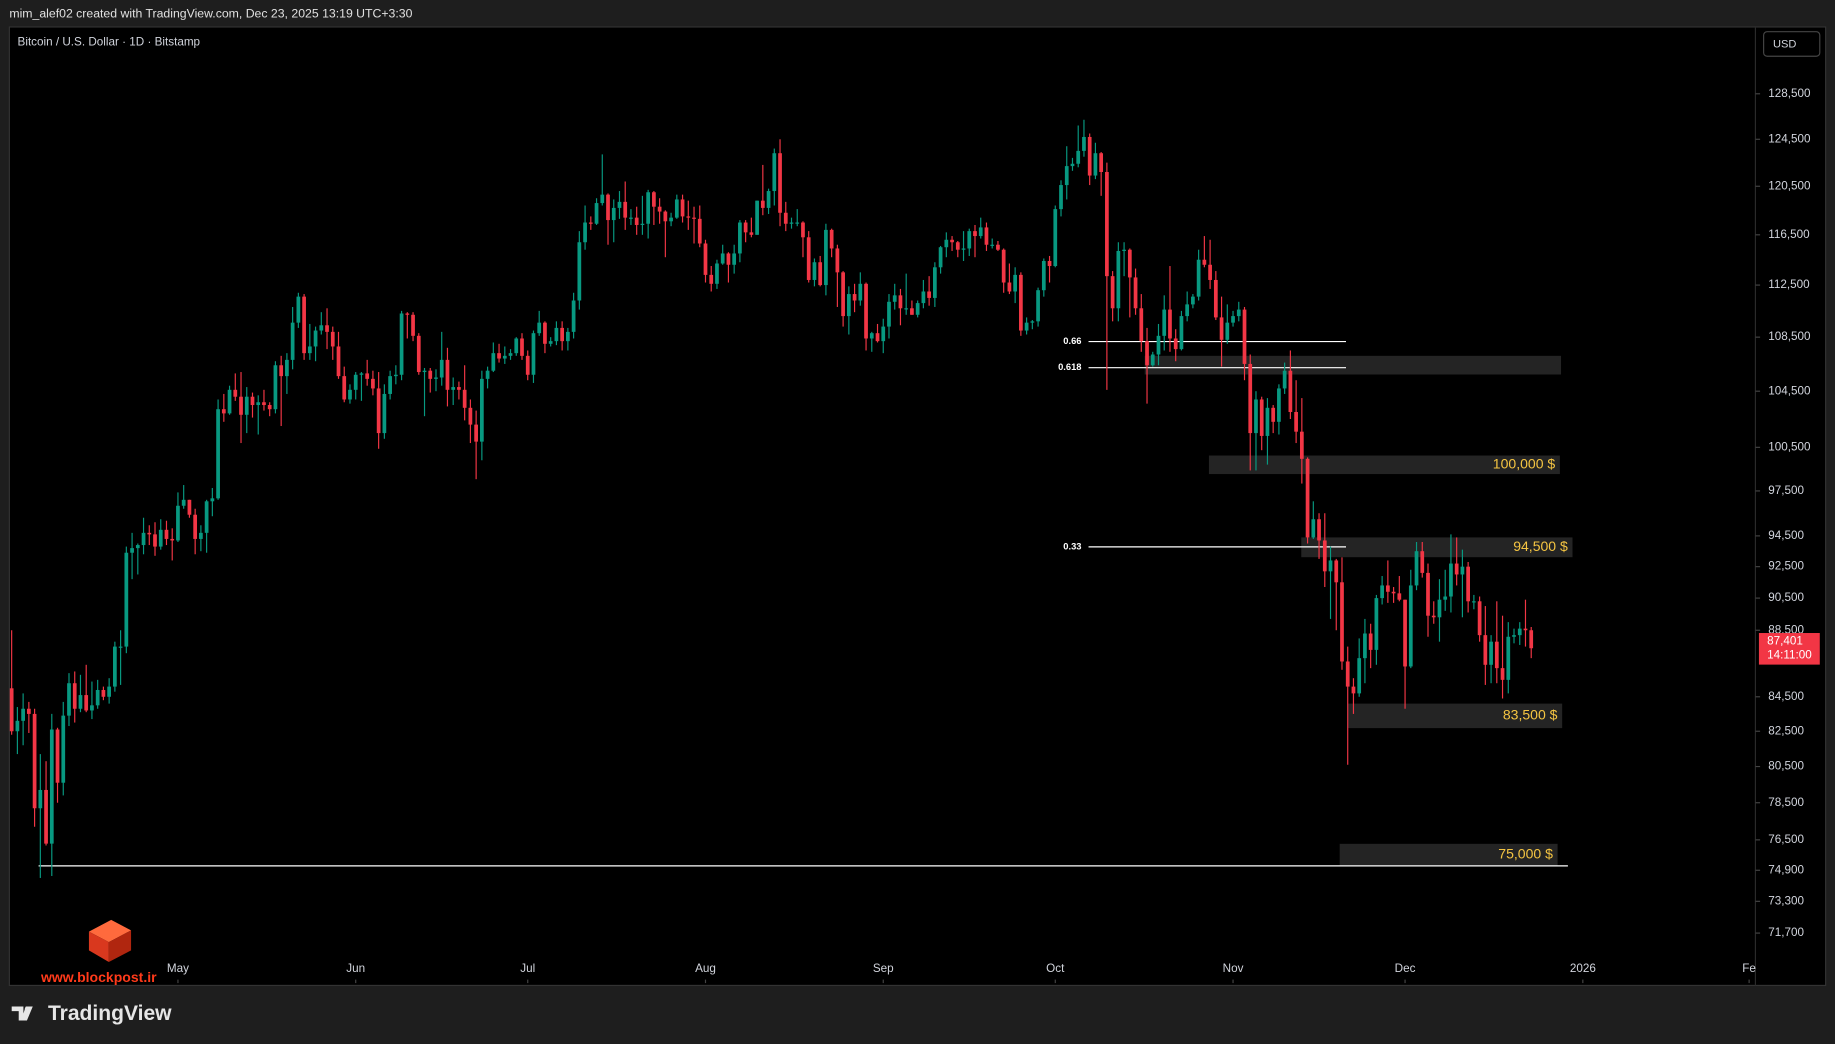 The width and height of the screenshot is (1835, 1044). I want to click on x-tick-label: Oct, so click(1055, 968).